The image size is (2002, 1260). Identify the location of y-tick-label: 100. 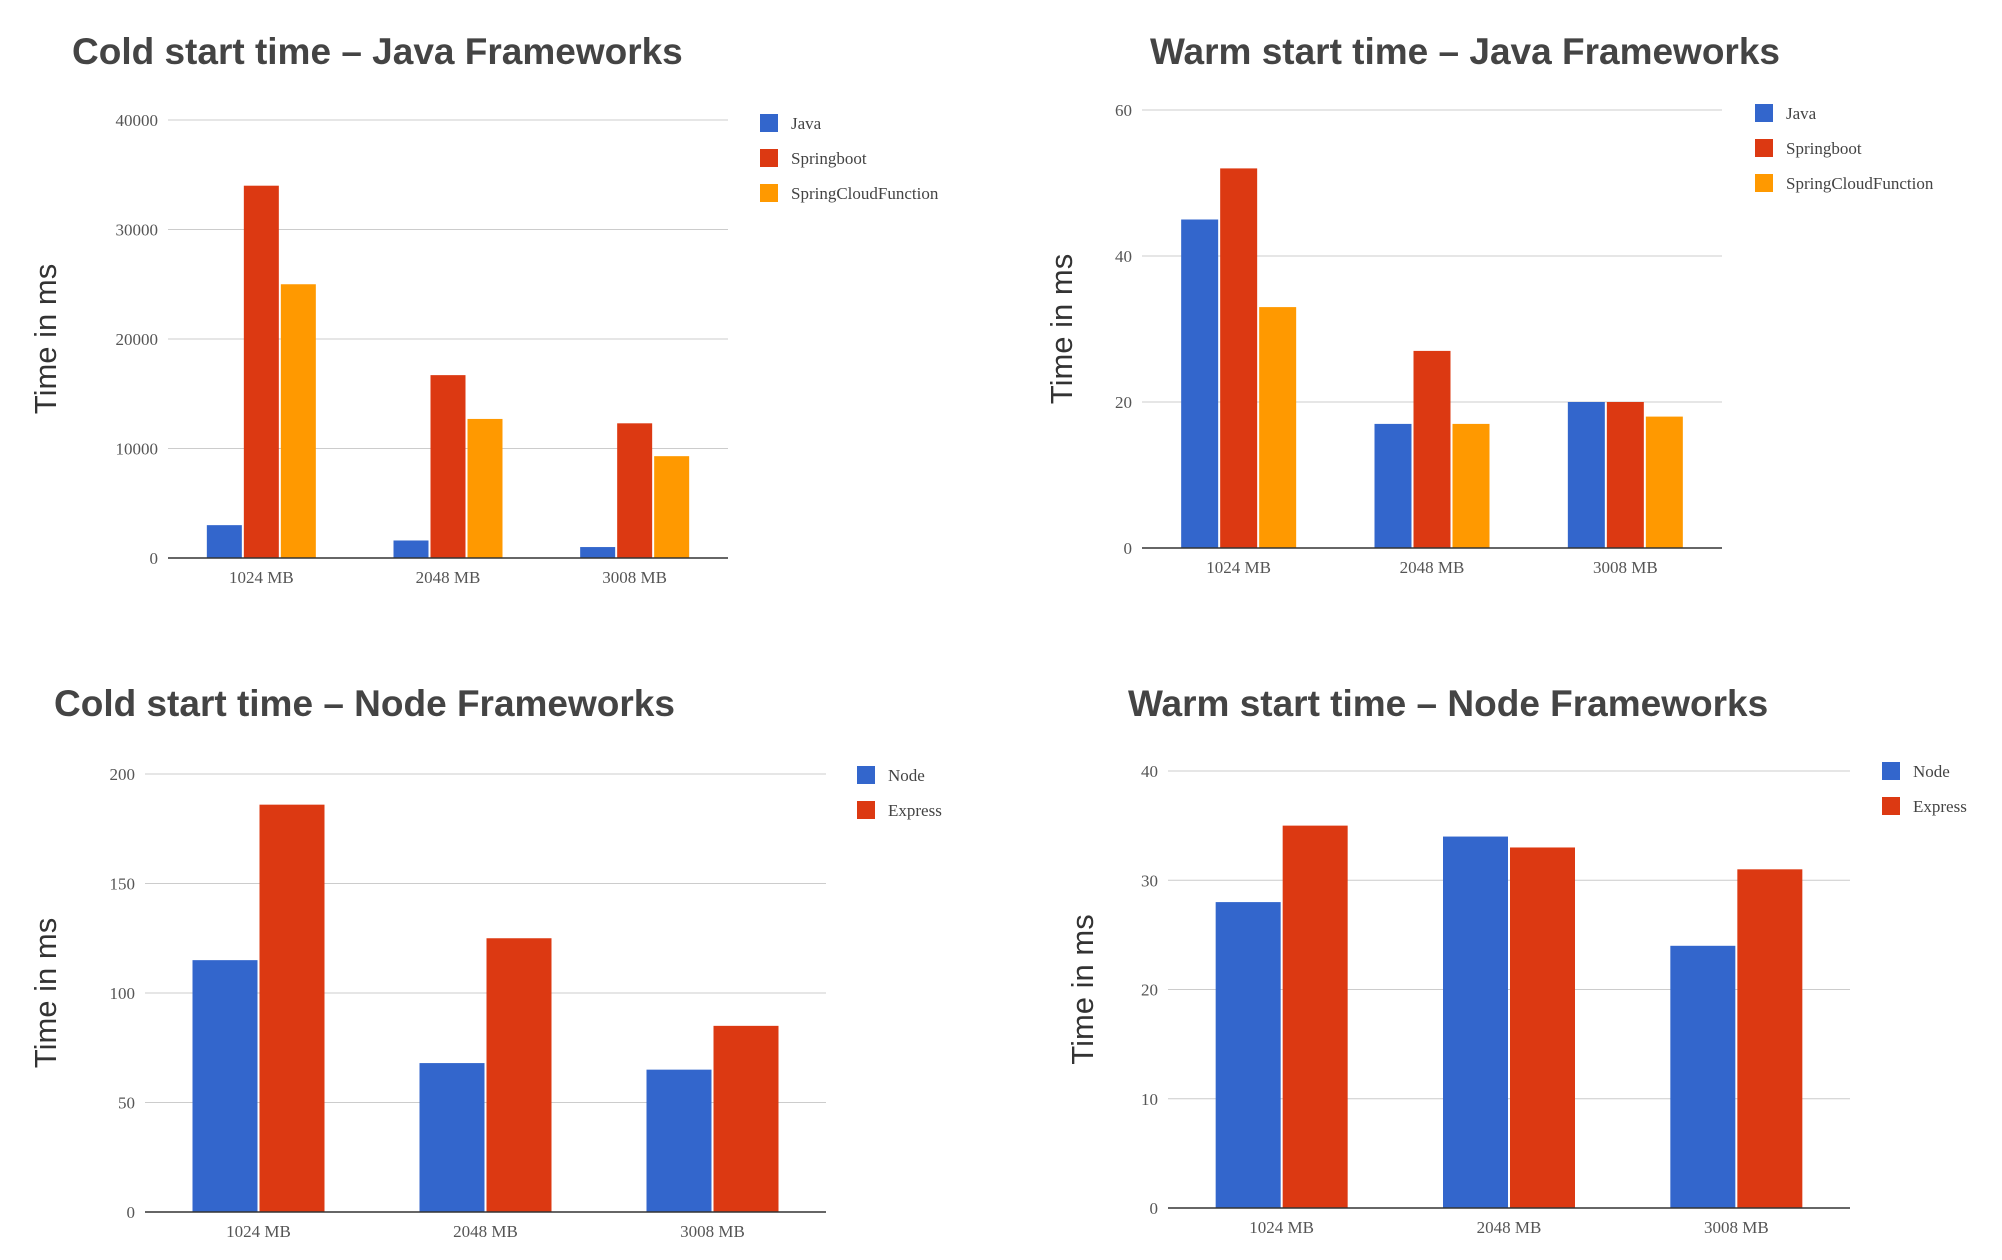
(123, 993).